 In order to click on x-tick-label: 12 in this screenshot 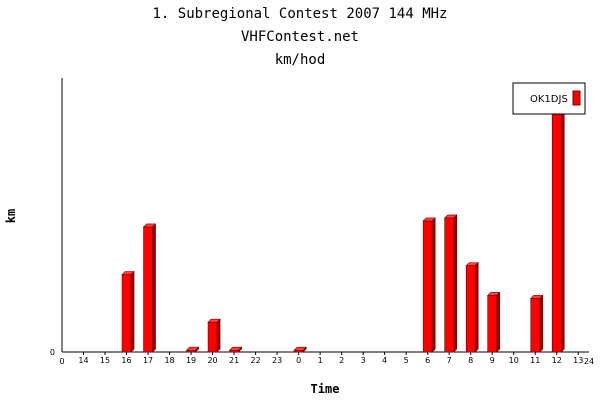, I will do `click(557, 360)`.